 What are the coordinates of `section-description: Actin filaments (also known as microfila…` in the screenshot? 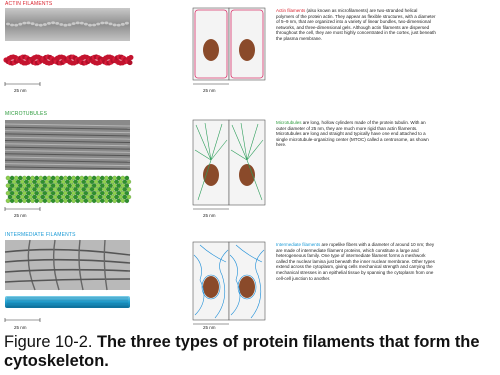 It's located at (356, 25).